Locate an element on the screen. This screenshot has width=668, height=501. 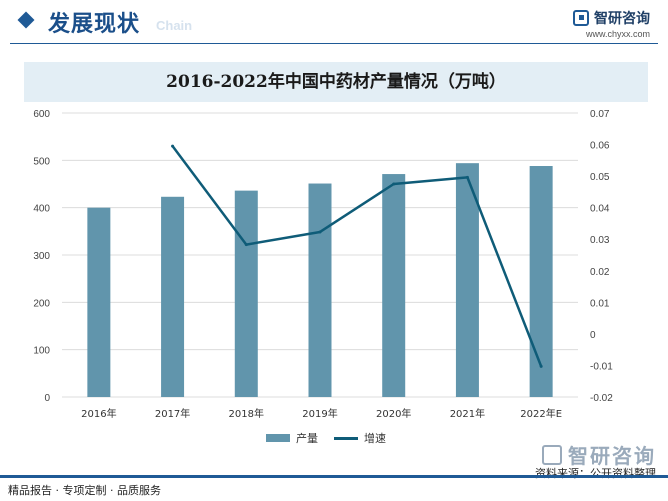
footer-logo-icon is located at coordinates (552, 454).